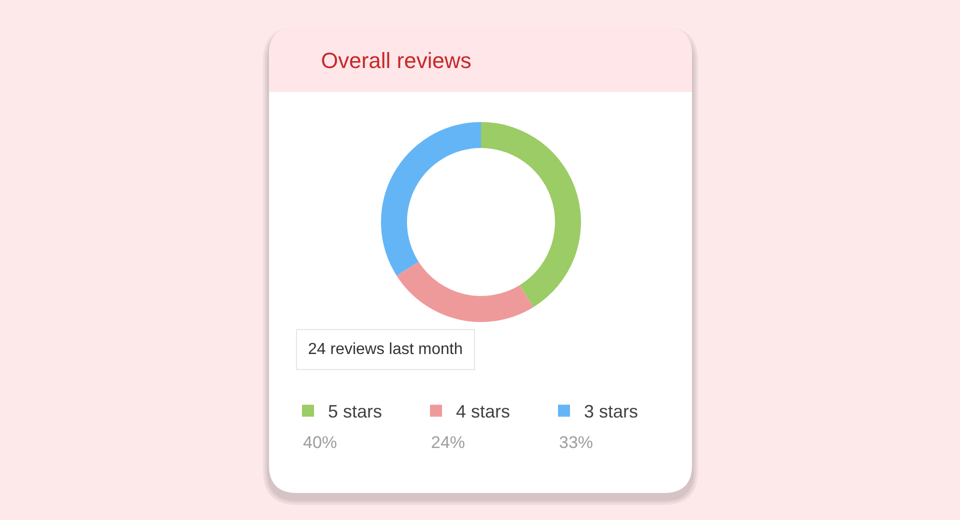  Describe the element at coordinates (396, 60) in the screenshot. I see `chart-title: Overall reviews` at that location.